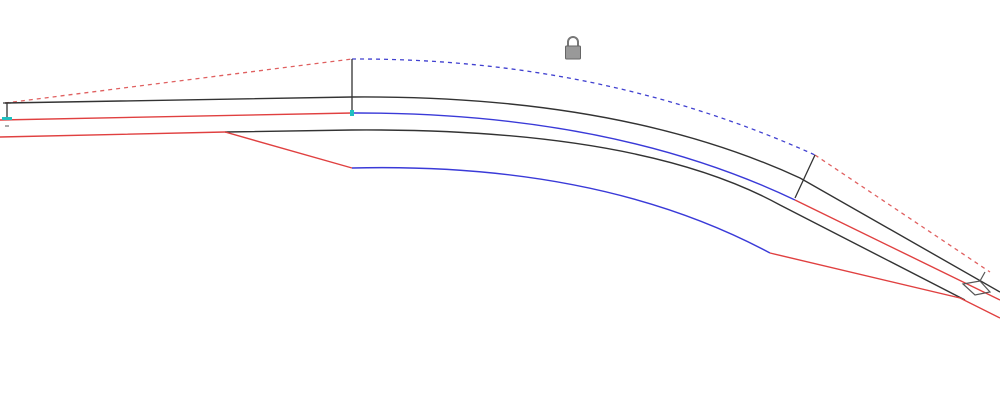 The image size is (1000, 400). I want to click on dashed-boundary-left, so click(178, 81).